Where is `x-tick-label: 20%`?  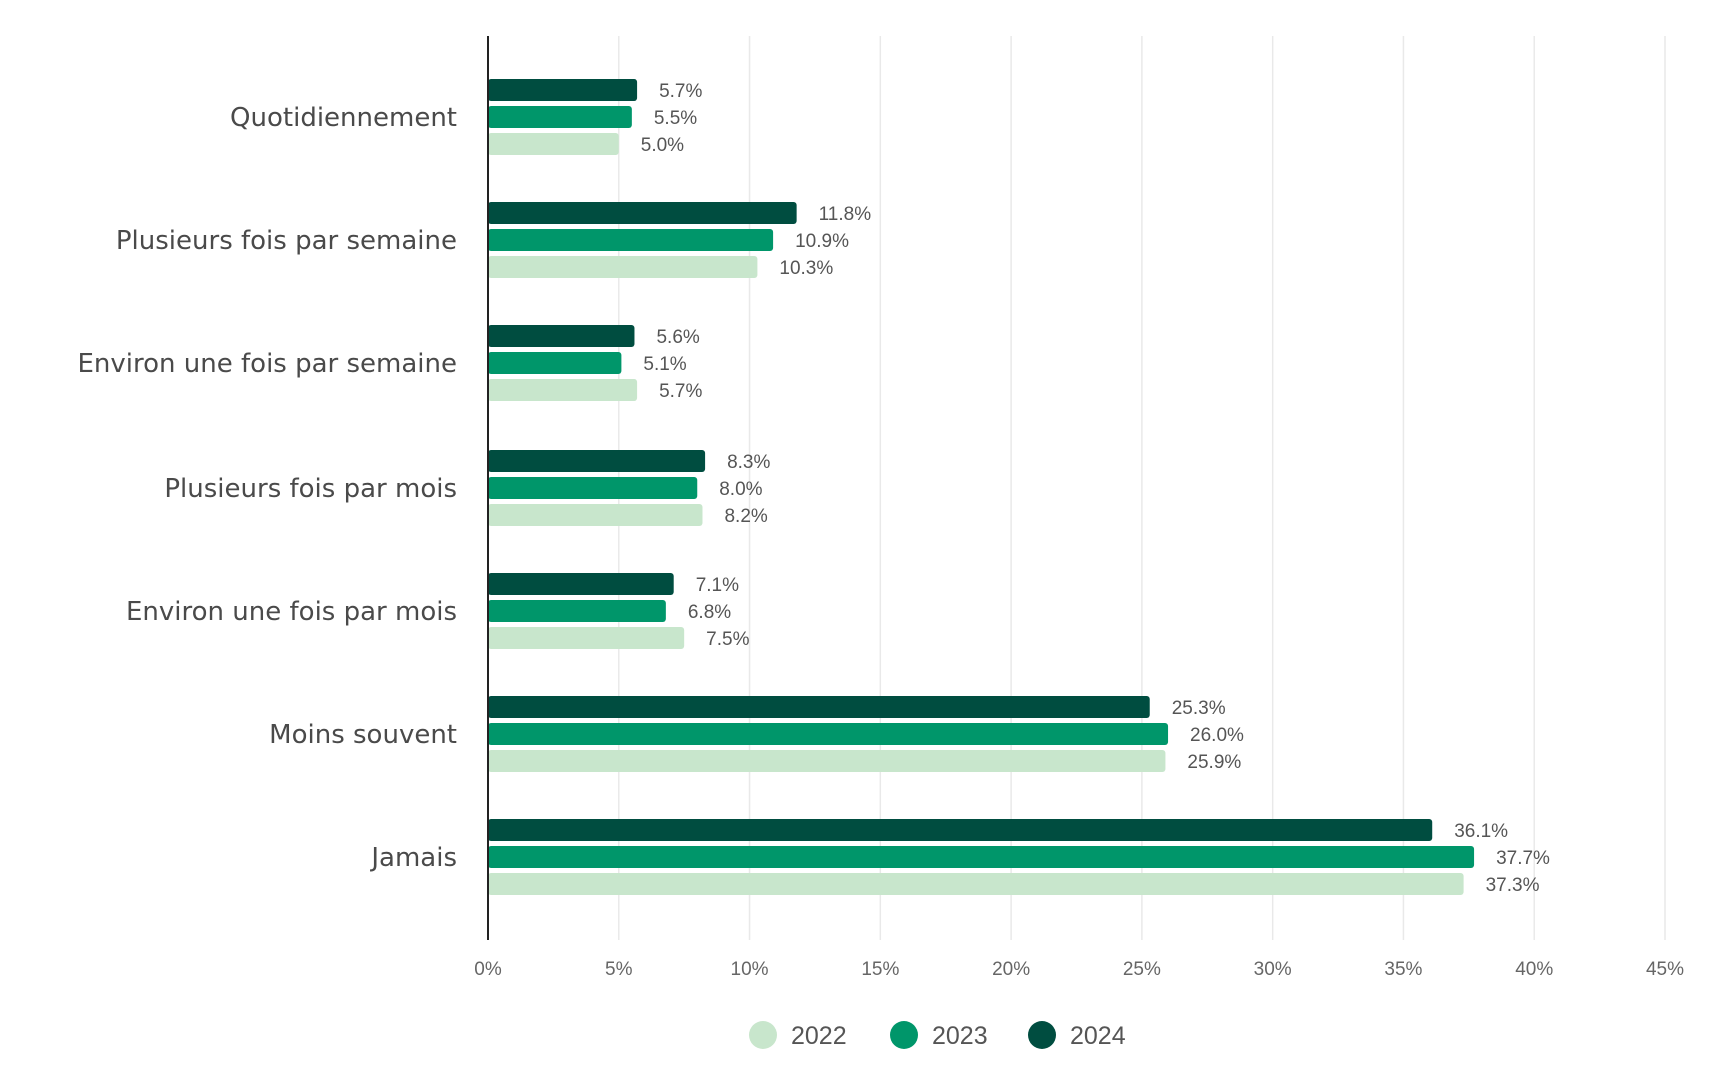 x-tick-label: 20% is located at coordinates (1011, 969).